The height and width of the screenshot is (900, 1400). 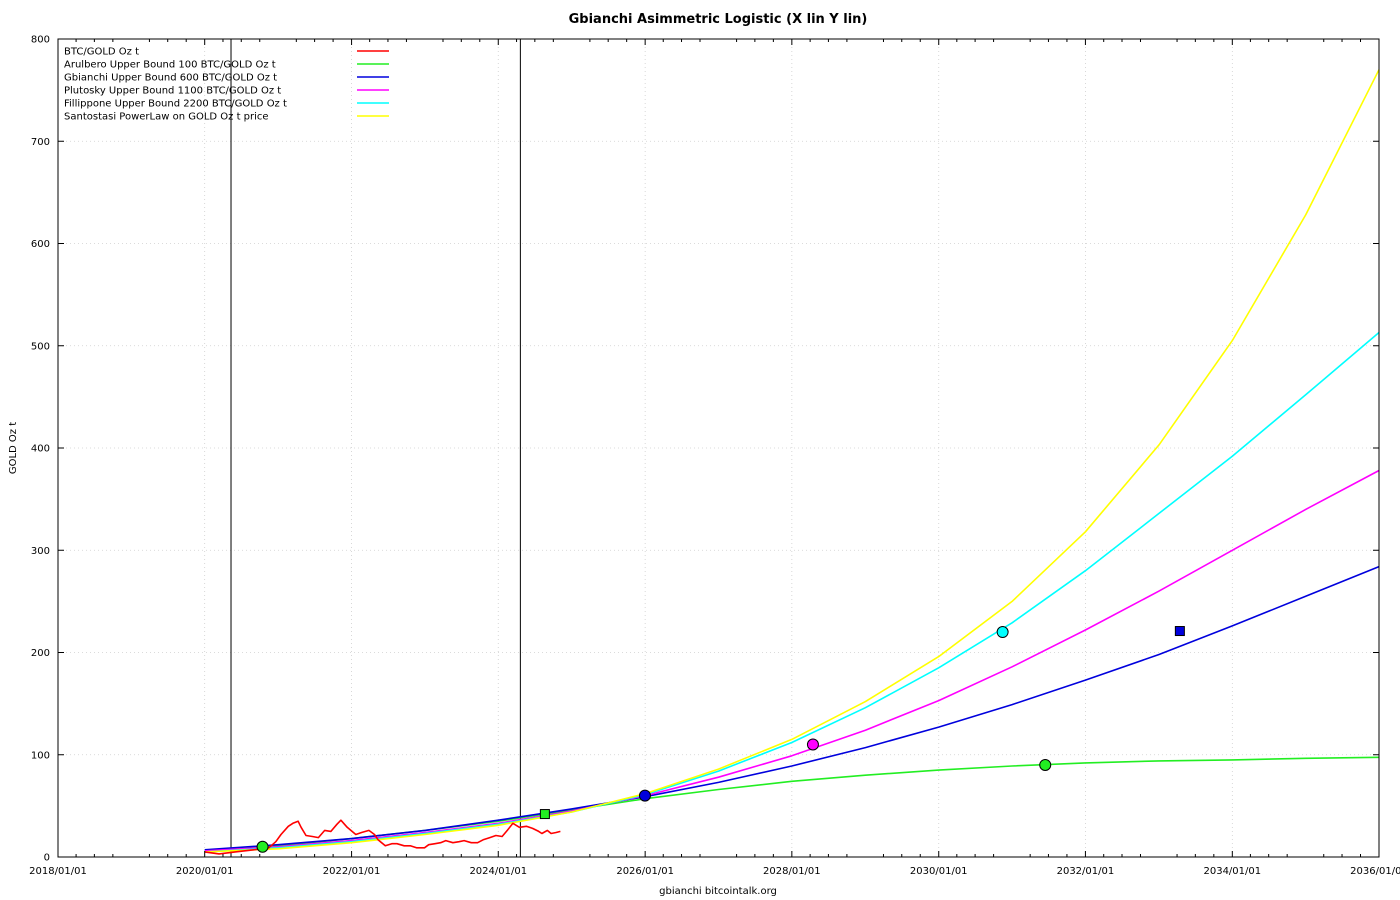 I want to click on legend-entry-label: Plutosky Upper Bound 1100 BTC/GOLD Oz t, so click(x=172, y=91).